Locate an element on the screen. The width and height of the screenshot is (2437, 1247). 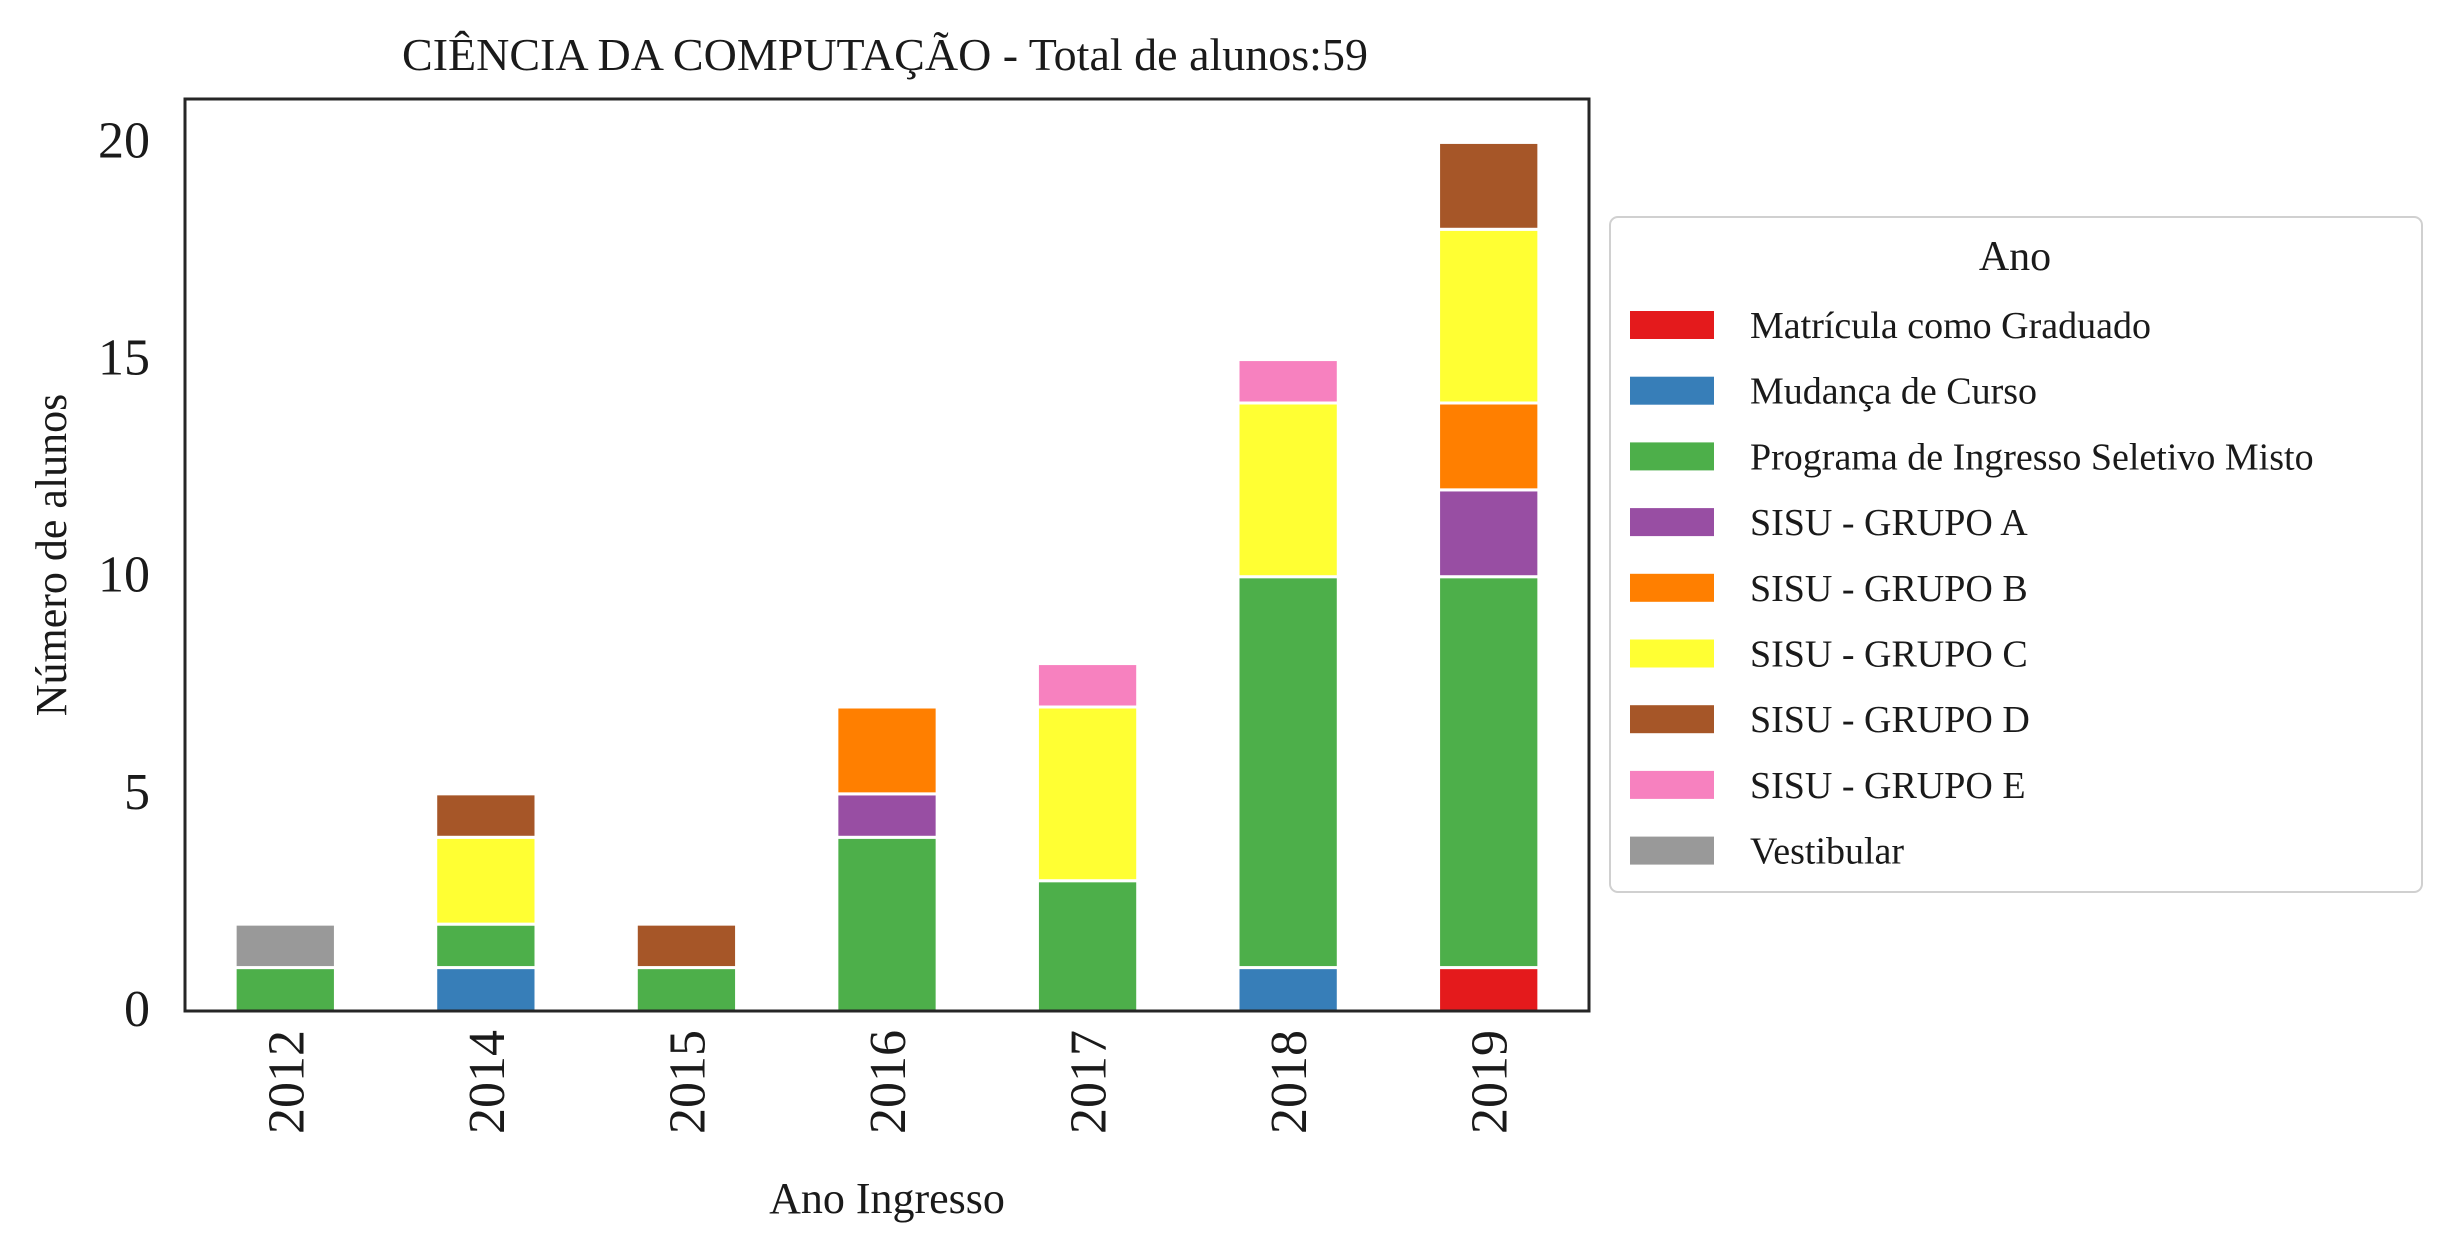
bar-2015-programa-de-ingresso-seletivo-misto is located at coordinates (686, 989).